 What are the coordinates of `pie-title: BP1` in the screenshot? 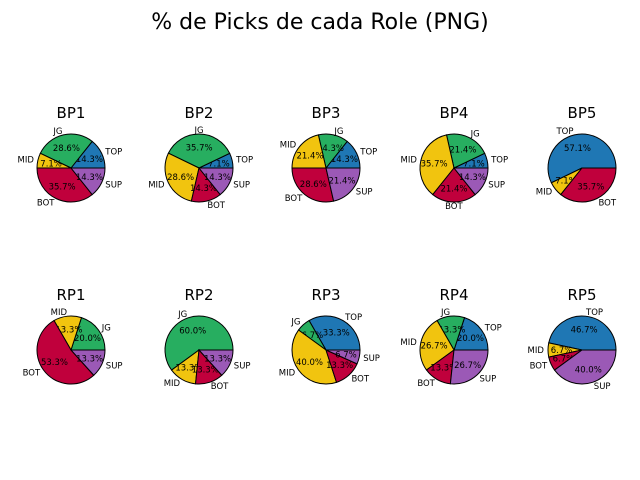 It's located at (71, 113).